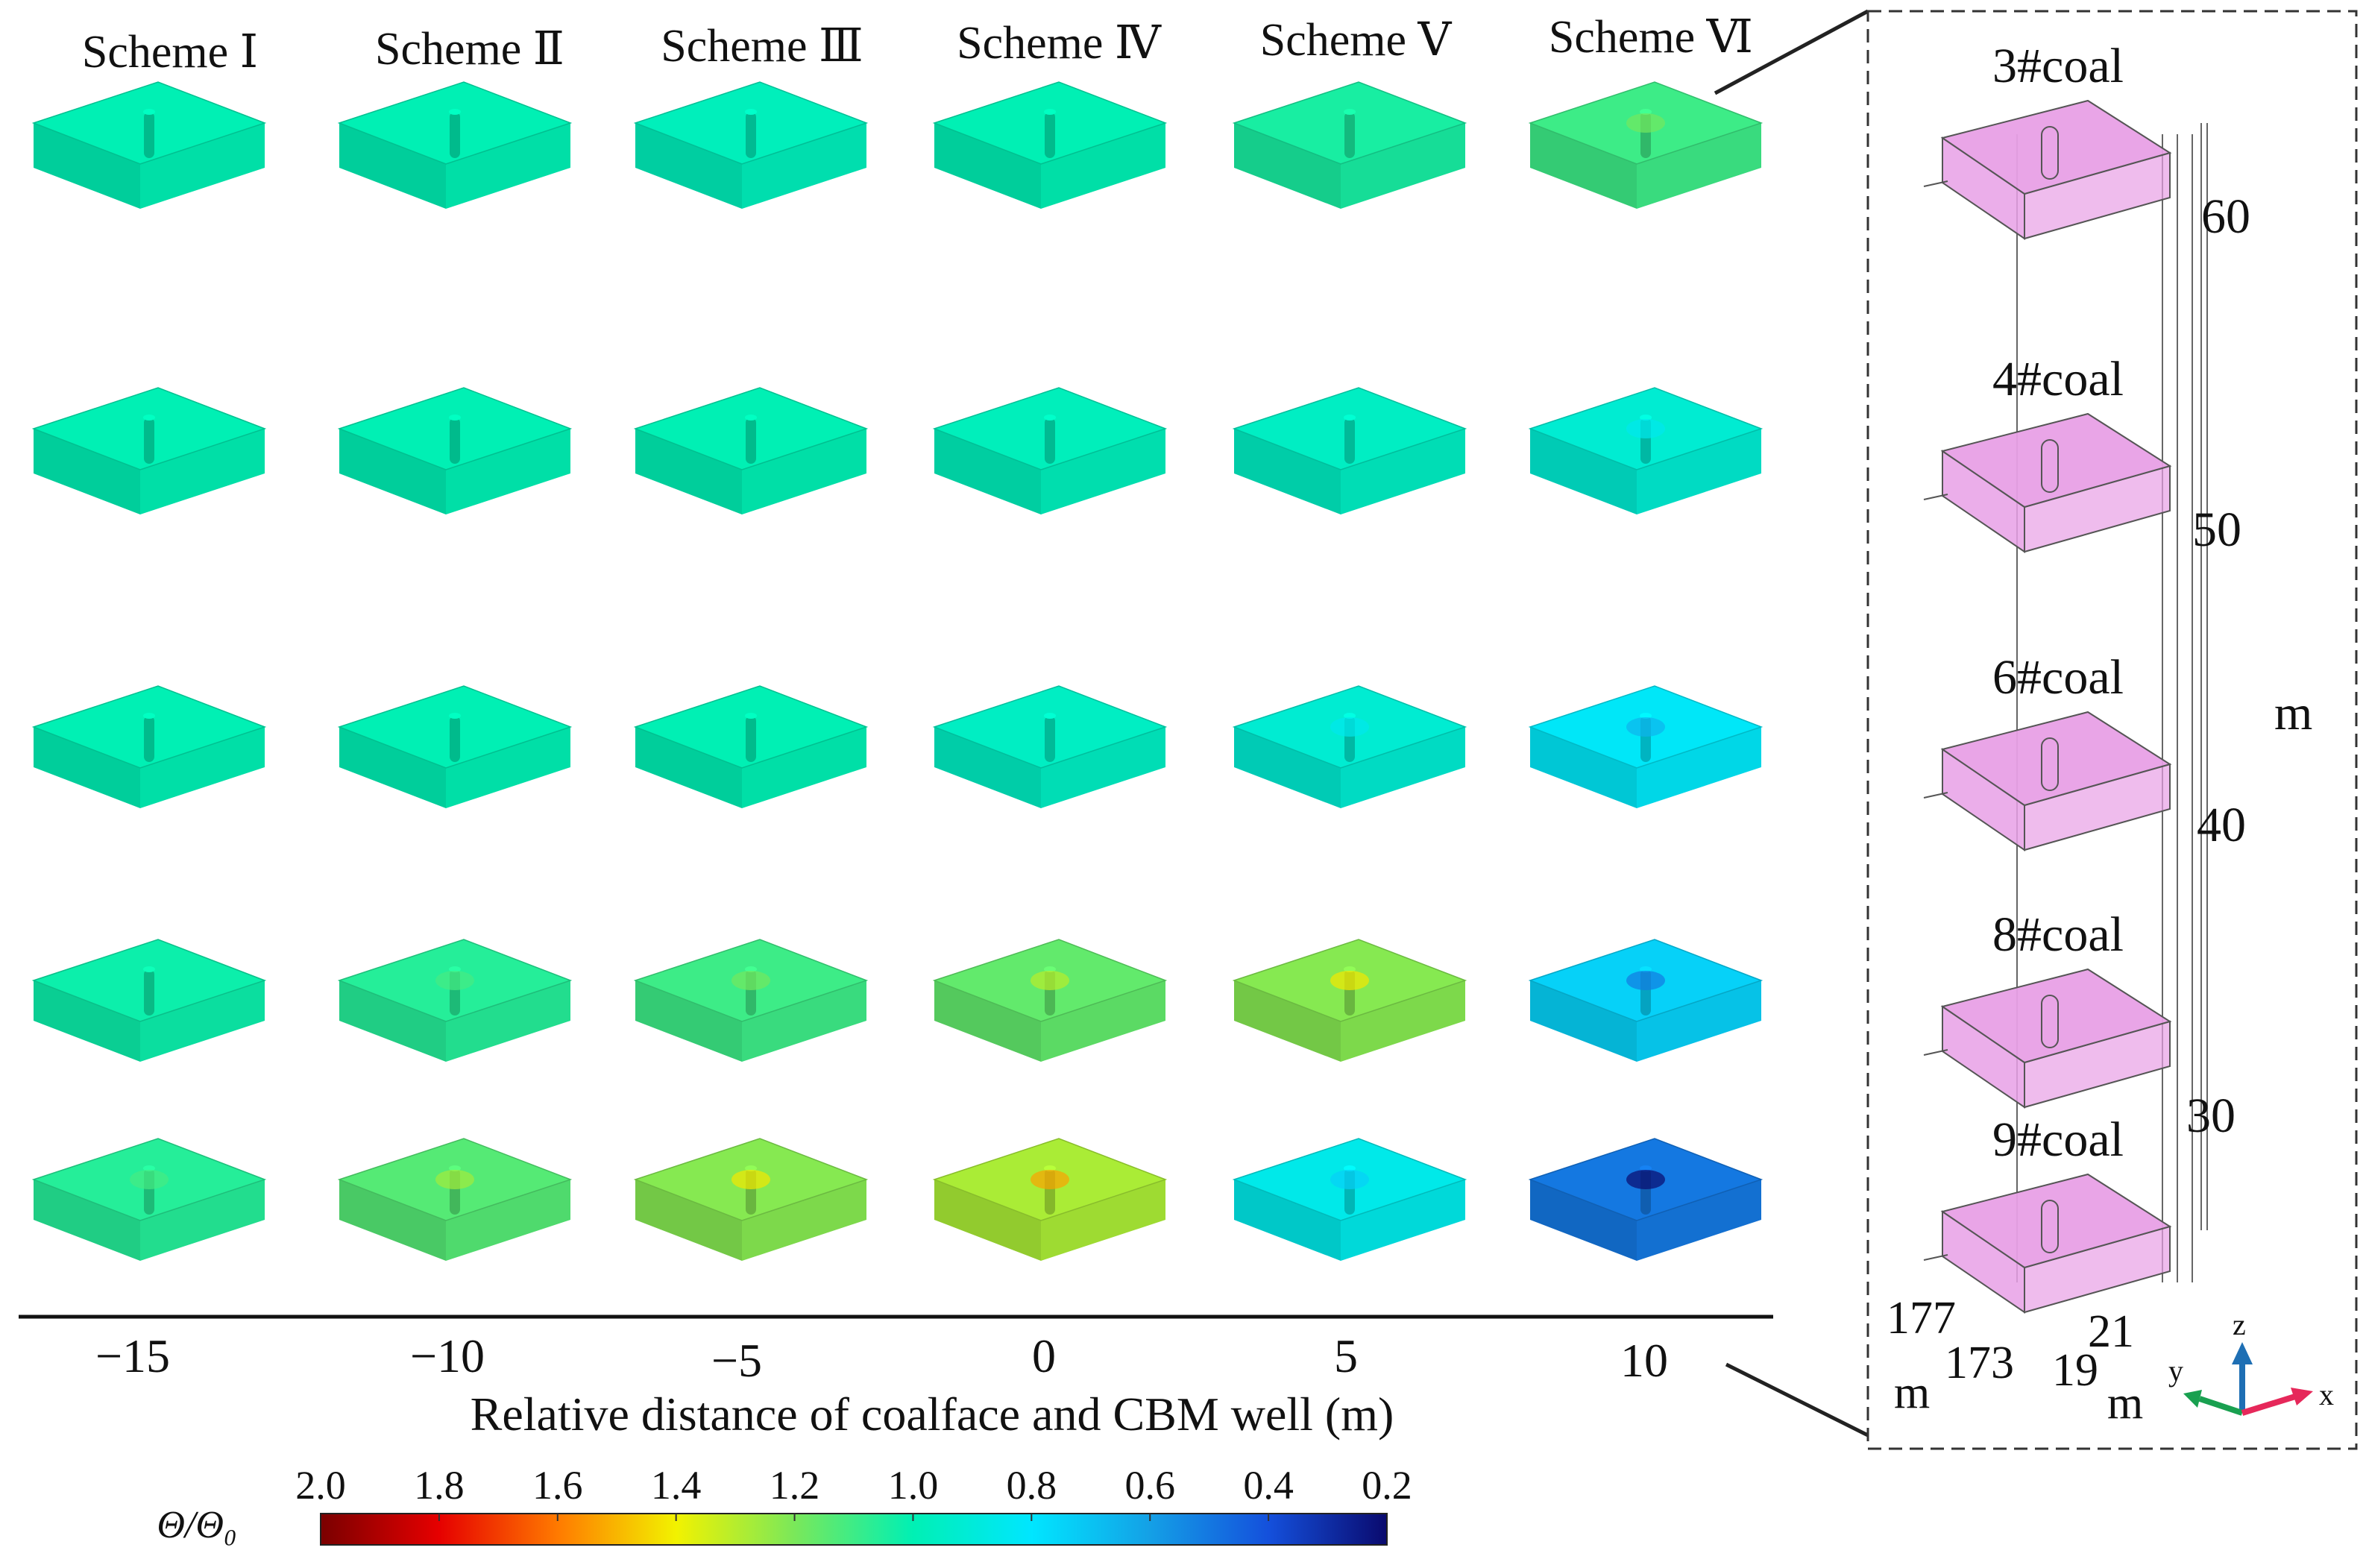  I want to click on scheme-label-3: Scheme Ⅲ, so click(762, 46).